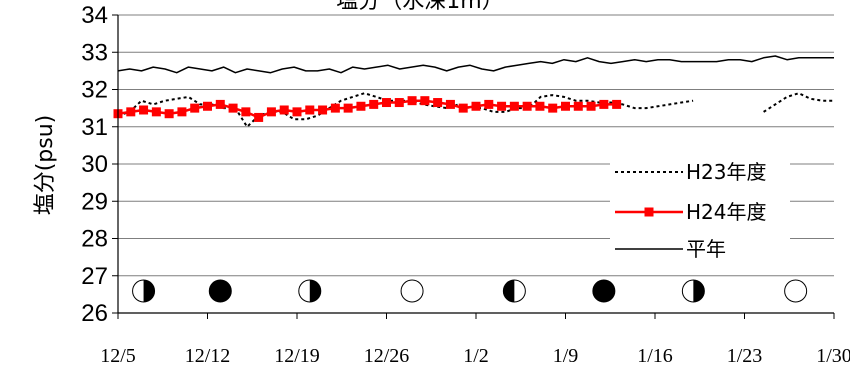  Describe the element at coordinates (208, 356) in the screenshot. I see `x-tick-label: 12/12` at that location.